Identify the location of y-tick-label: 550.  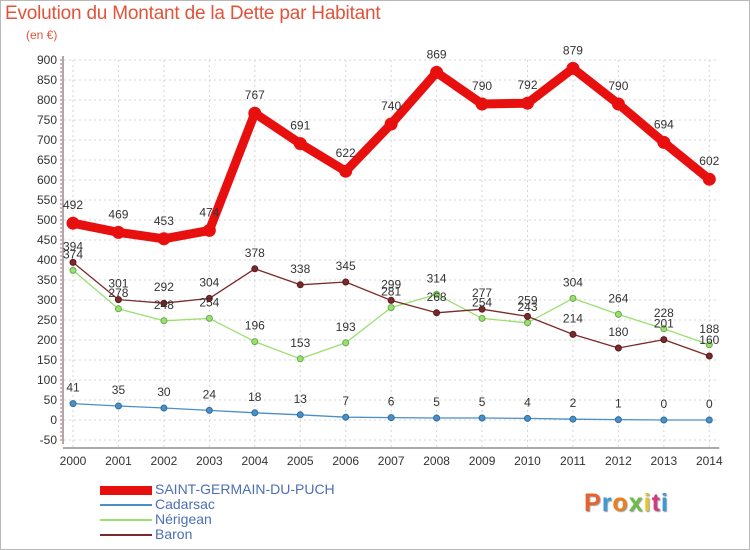
(47, 200).